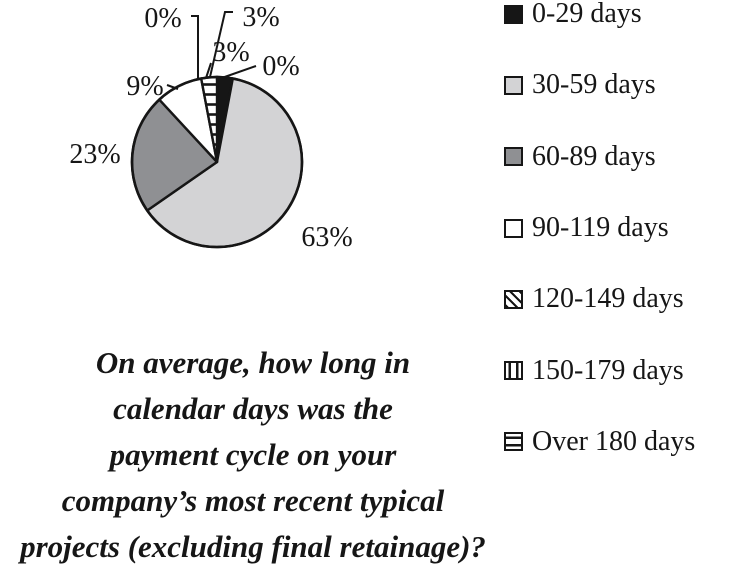 The image size is (729, 570). What do you see at coordinates (587, 15) in the screenshot?
I see `legend-label: 0-29 days` at bounding box center [587, 15].